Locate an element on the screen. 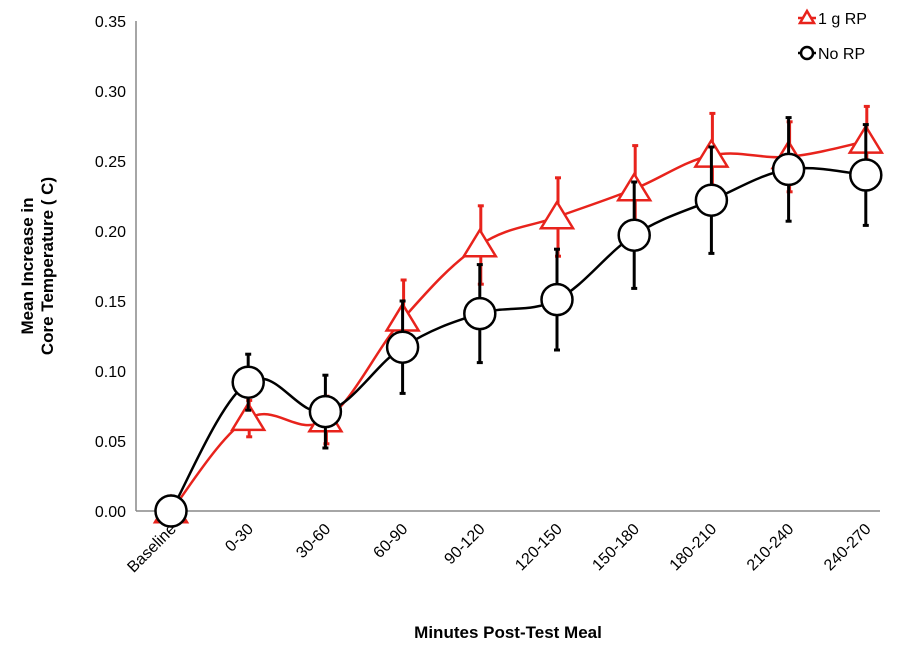 This screenshot has width=897, height=648. x-tick-label: 60-90 is located at coordinates (390, 541).